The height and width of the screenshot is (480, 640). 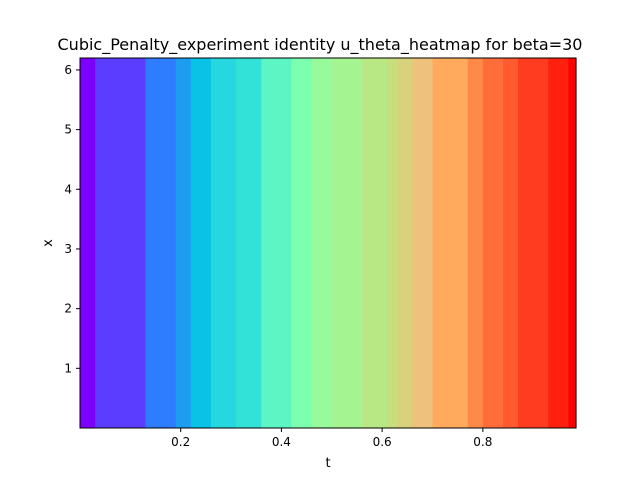 What do you see at coordinates (68, 249) in the screenshot?
I see `y-tick-label: 3` at bounding box center [68, 249].